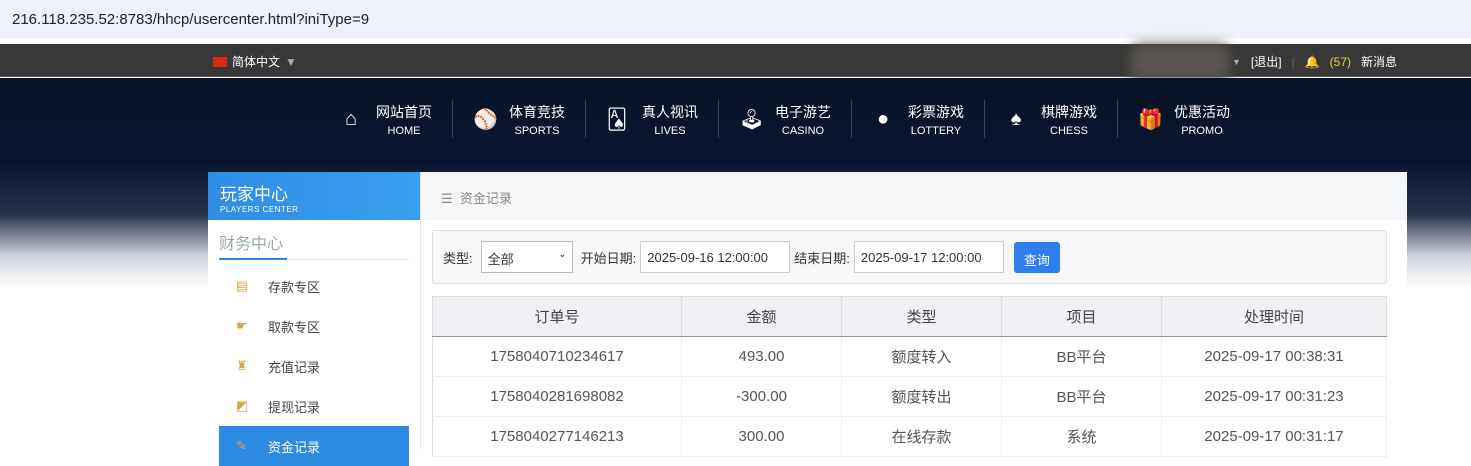 The image size is (1471, 466). I want to click on type-label: 类型:, so click(458, 258).